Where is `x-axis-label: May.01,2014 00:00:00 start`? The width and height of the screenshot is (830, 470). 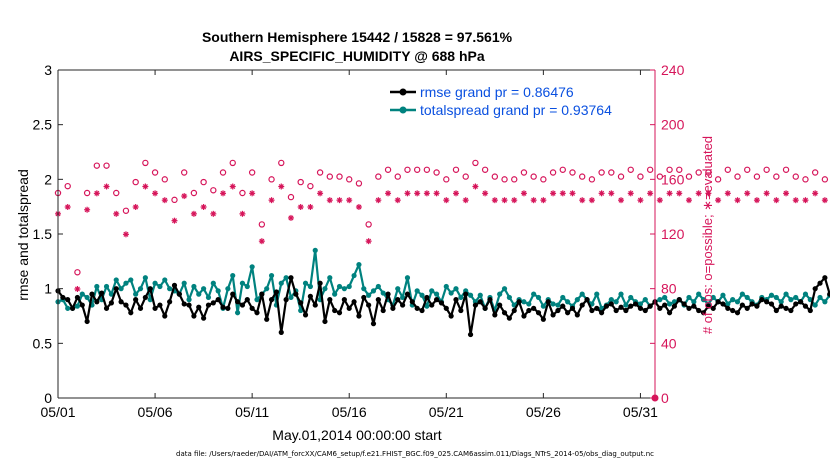 x-axis-label: May.01,2014 00:00:00 start is located at coordinates (357, 435).